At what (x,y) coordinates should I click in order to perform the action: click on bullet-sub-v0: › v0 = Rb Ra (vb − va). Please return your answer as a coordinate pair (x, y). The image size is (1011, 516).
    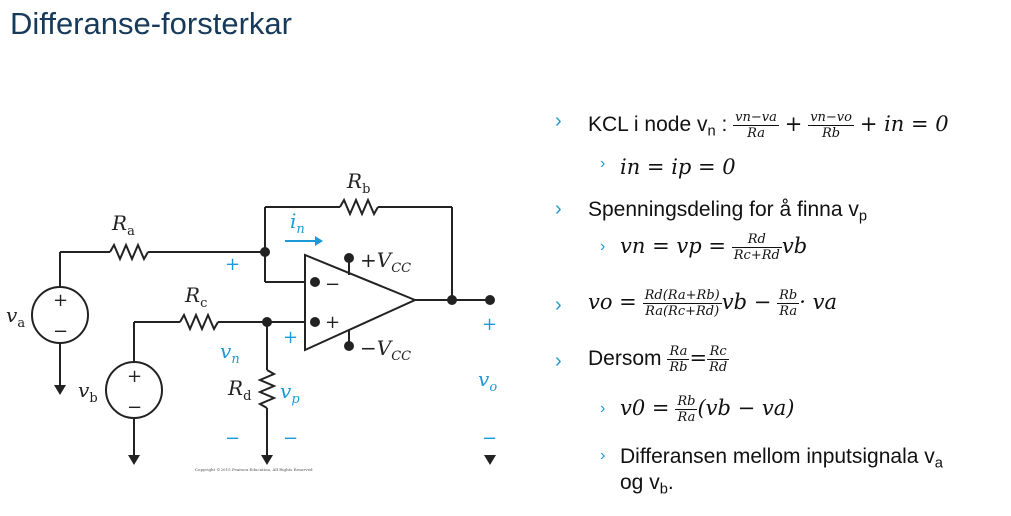
    Looking at the image, I should click on (697, 409).